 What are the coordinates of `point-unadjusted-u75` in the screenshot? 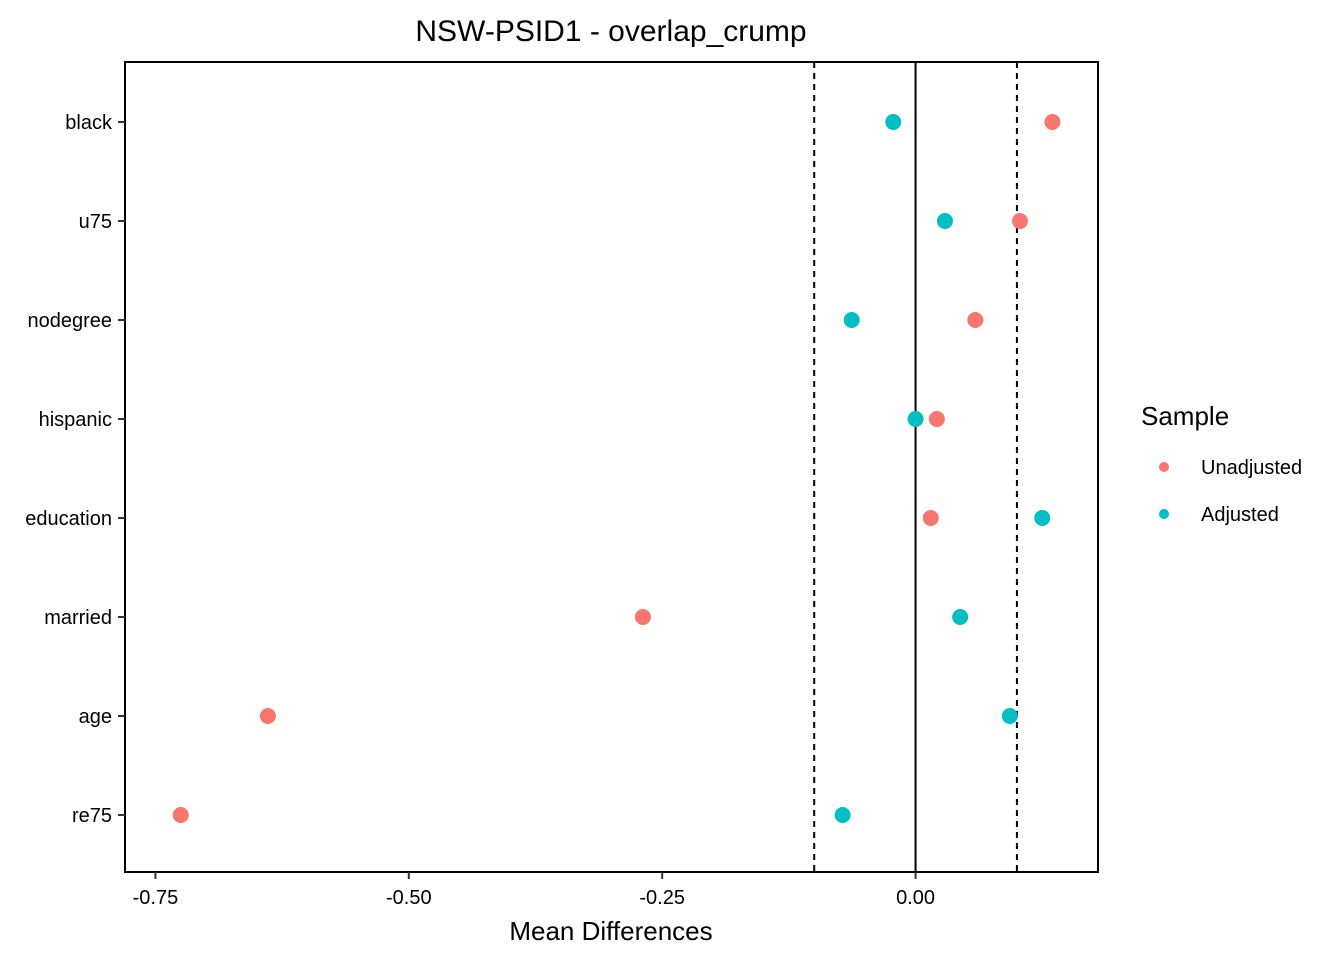 It's located at (1019, 221).